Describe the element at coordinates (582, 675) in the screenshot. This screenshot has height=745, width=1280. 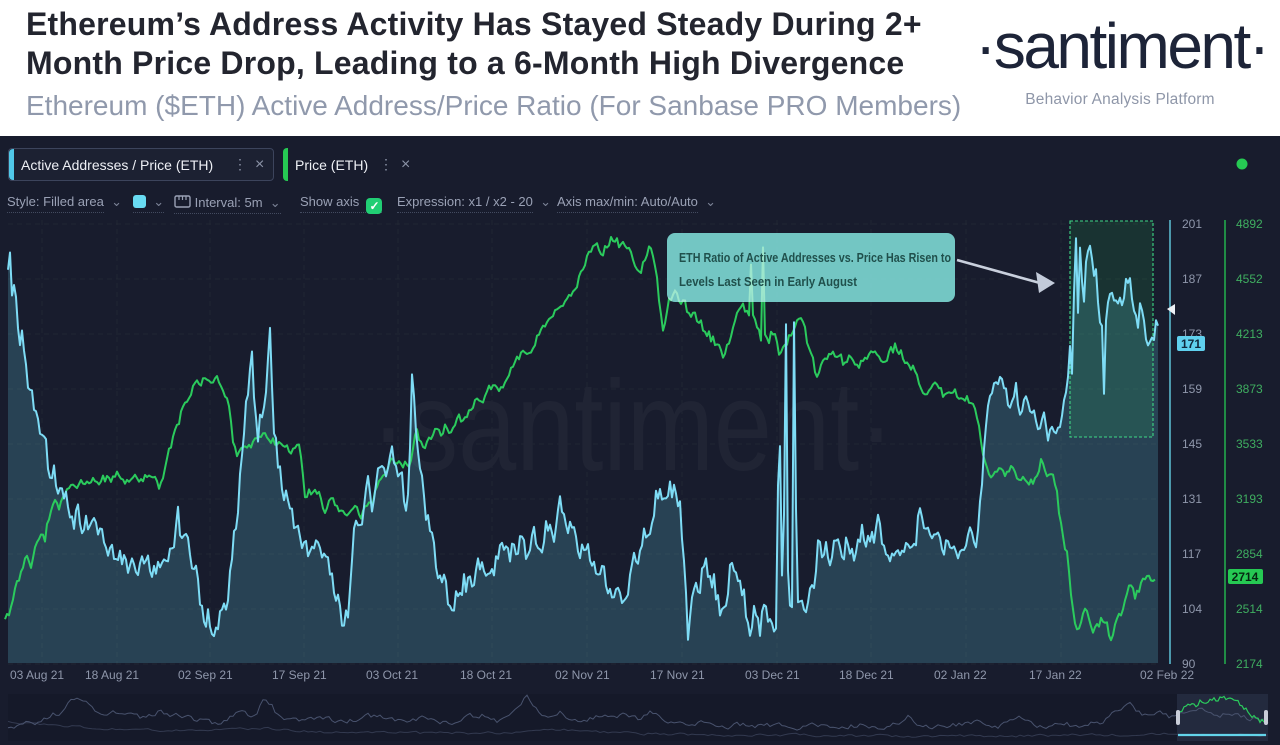
I see `svg-text: 02 Nov 21` at that location.